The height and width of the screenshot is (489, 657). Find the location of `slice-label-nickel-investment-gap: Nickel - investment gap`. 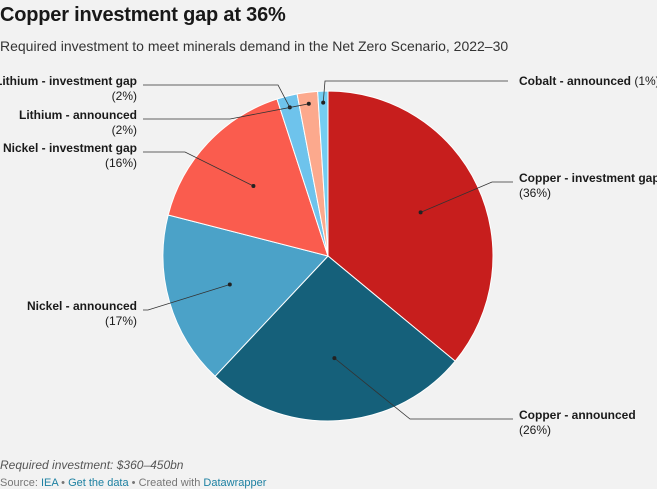

slice-label-nickel-investment-gap: Nickel - investment gap is located at coordinates (70, 148).